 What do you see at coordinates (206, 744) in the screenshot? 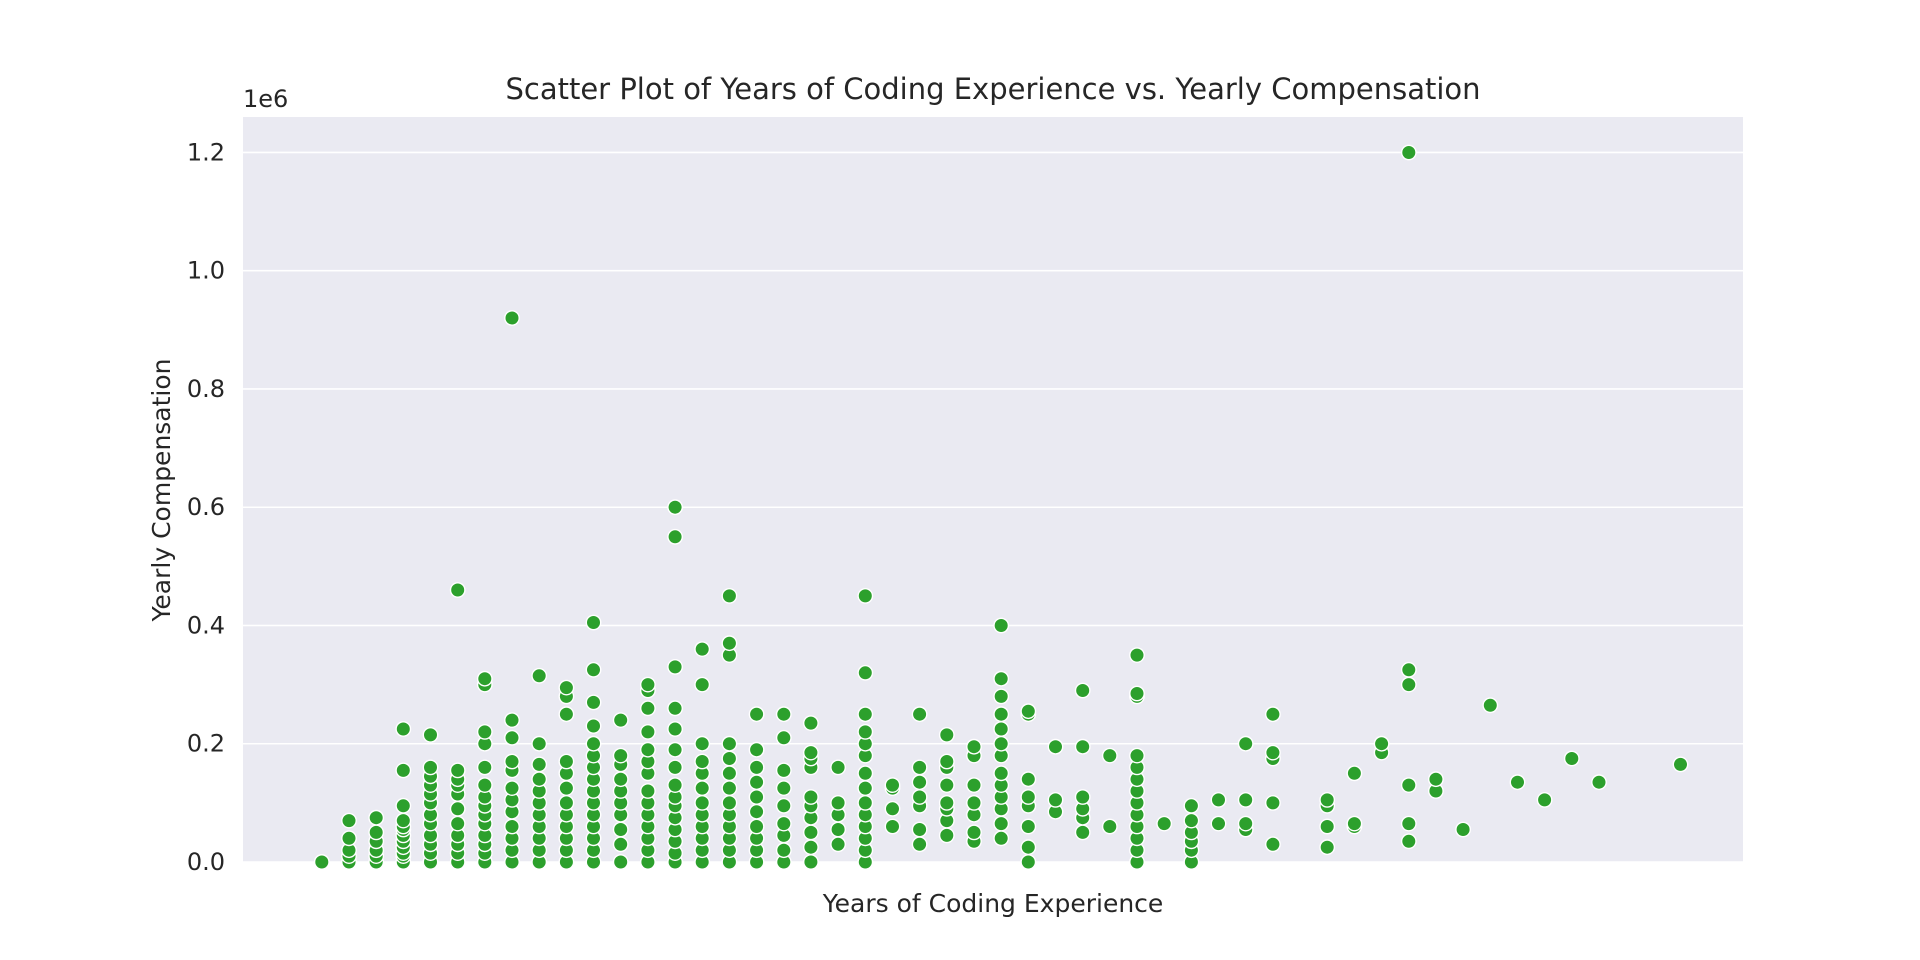
I see `y-tick-label: 0.2` at bounding box center [206, 744].